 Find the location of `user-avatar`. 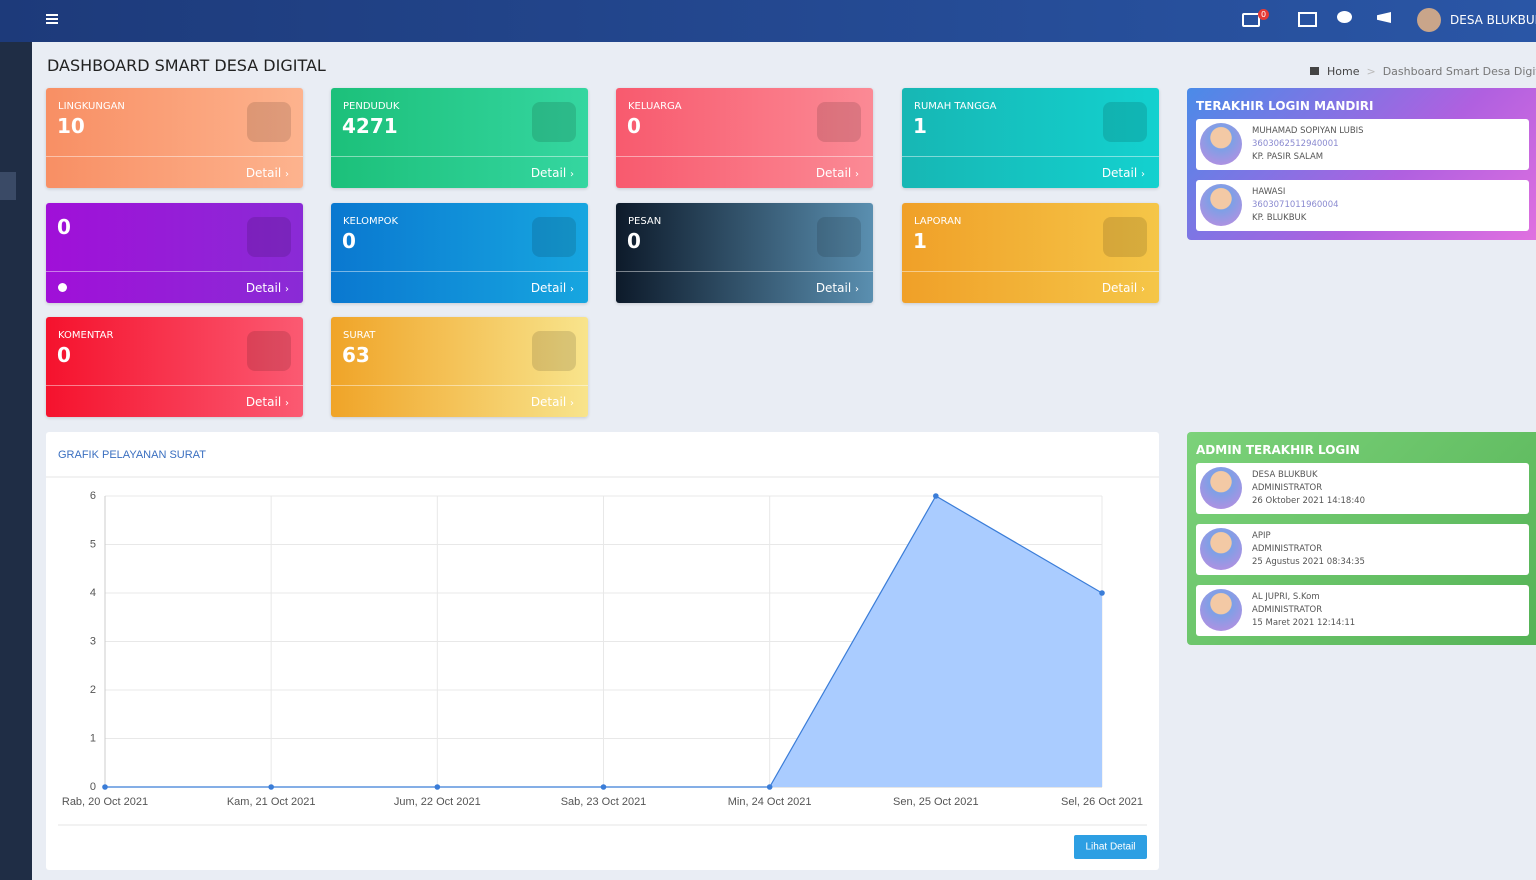

user-avatar is located at coordinates (1429, 20).